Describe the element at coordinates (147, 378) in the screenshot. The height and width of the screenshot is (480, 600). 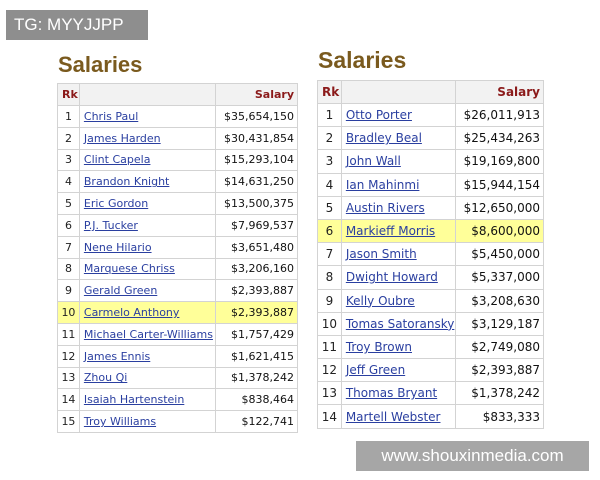
I see `player-link: Zhou Qi` at that location.